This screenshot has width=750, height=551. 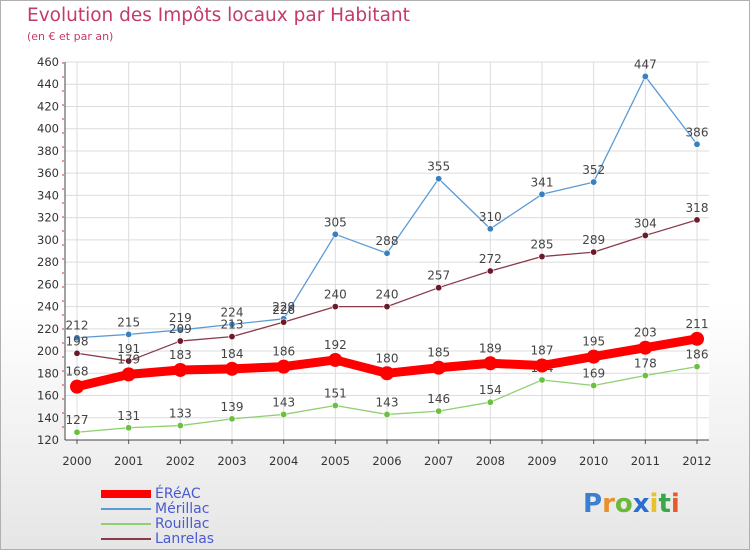 I want to click on data-label-lanrelas: 318, so click(x=697, y=208).